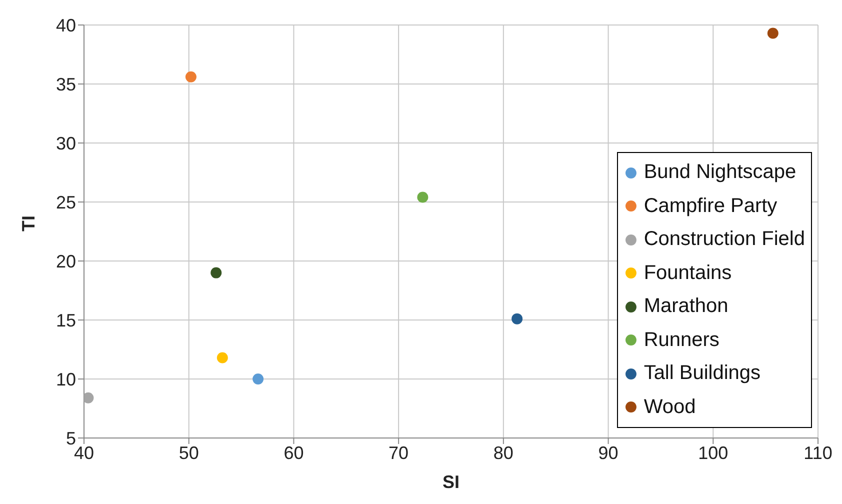  I want to click on y-tick-label: 20, so click(66, 261).